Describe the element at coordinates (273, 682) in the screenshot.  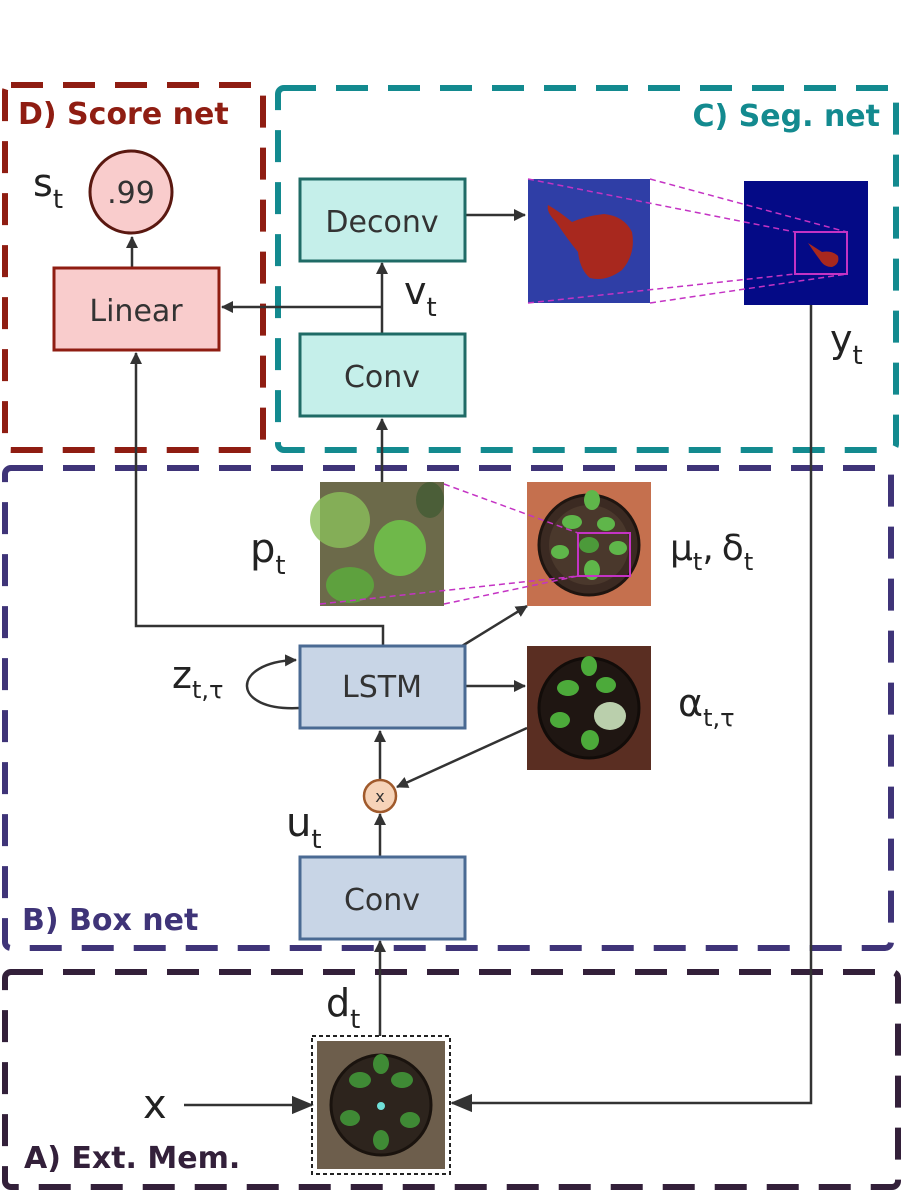
I see `lstm-recurrence-loop` at that location.